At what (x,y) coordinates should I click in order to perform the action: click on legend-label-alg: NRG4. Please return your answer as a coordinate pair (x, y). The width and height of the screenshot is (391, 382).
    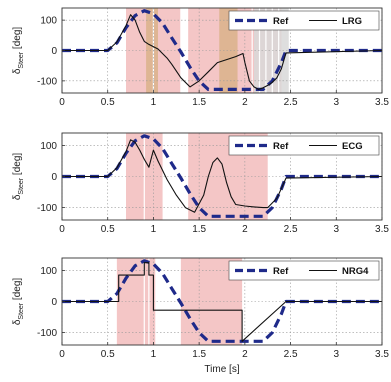
    Looking at the image, I should click on (355, 271).